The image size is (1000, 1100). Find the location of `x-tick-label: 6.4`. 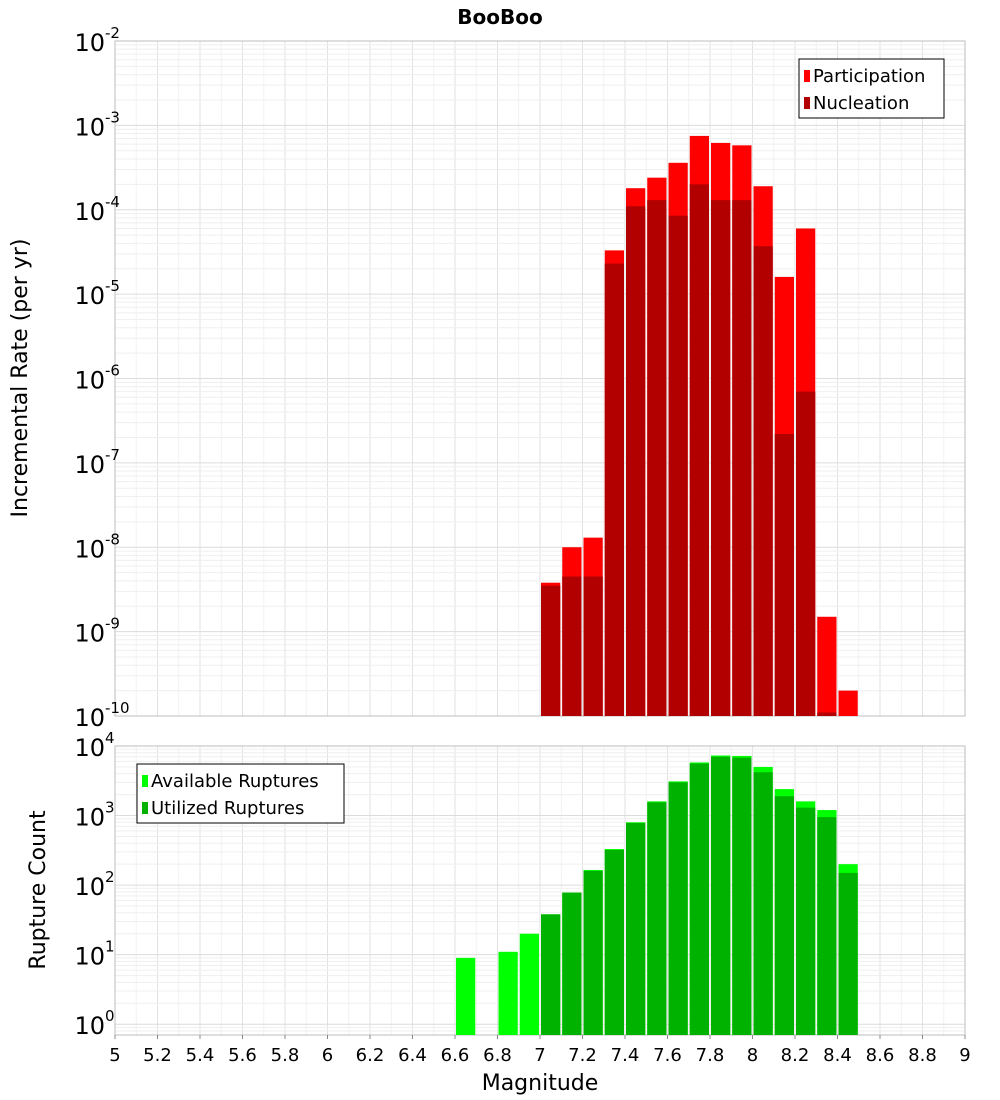

x-tick-label: 6.4 is located at coordinates (412, 1055).